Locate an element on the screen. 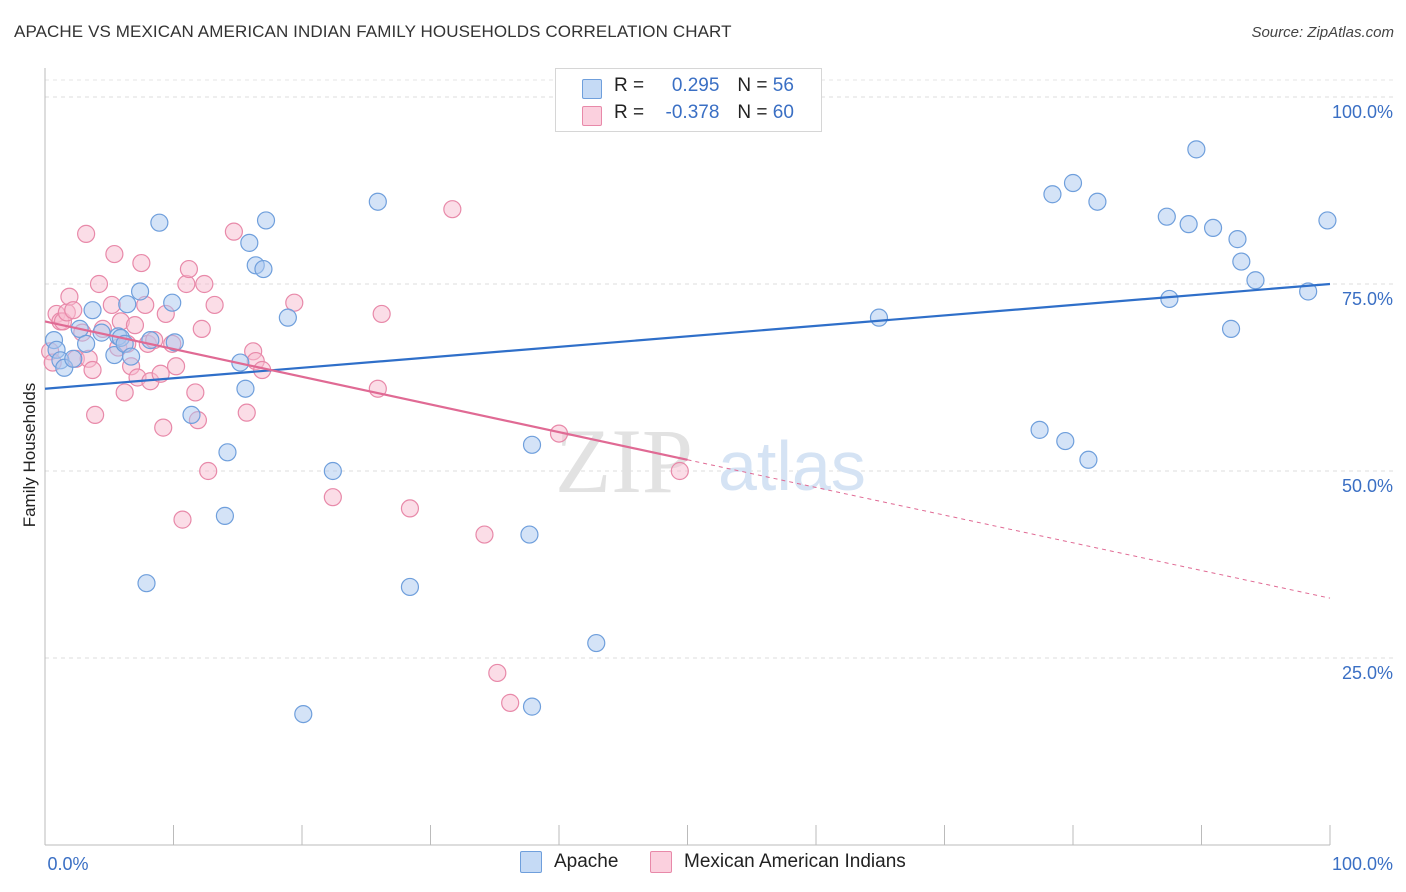 Image resolution: width=1406 pixels, height=892 pixels. legend-n-value-mexican: 60 is located at coordinates (783, 112).